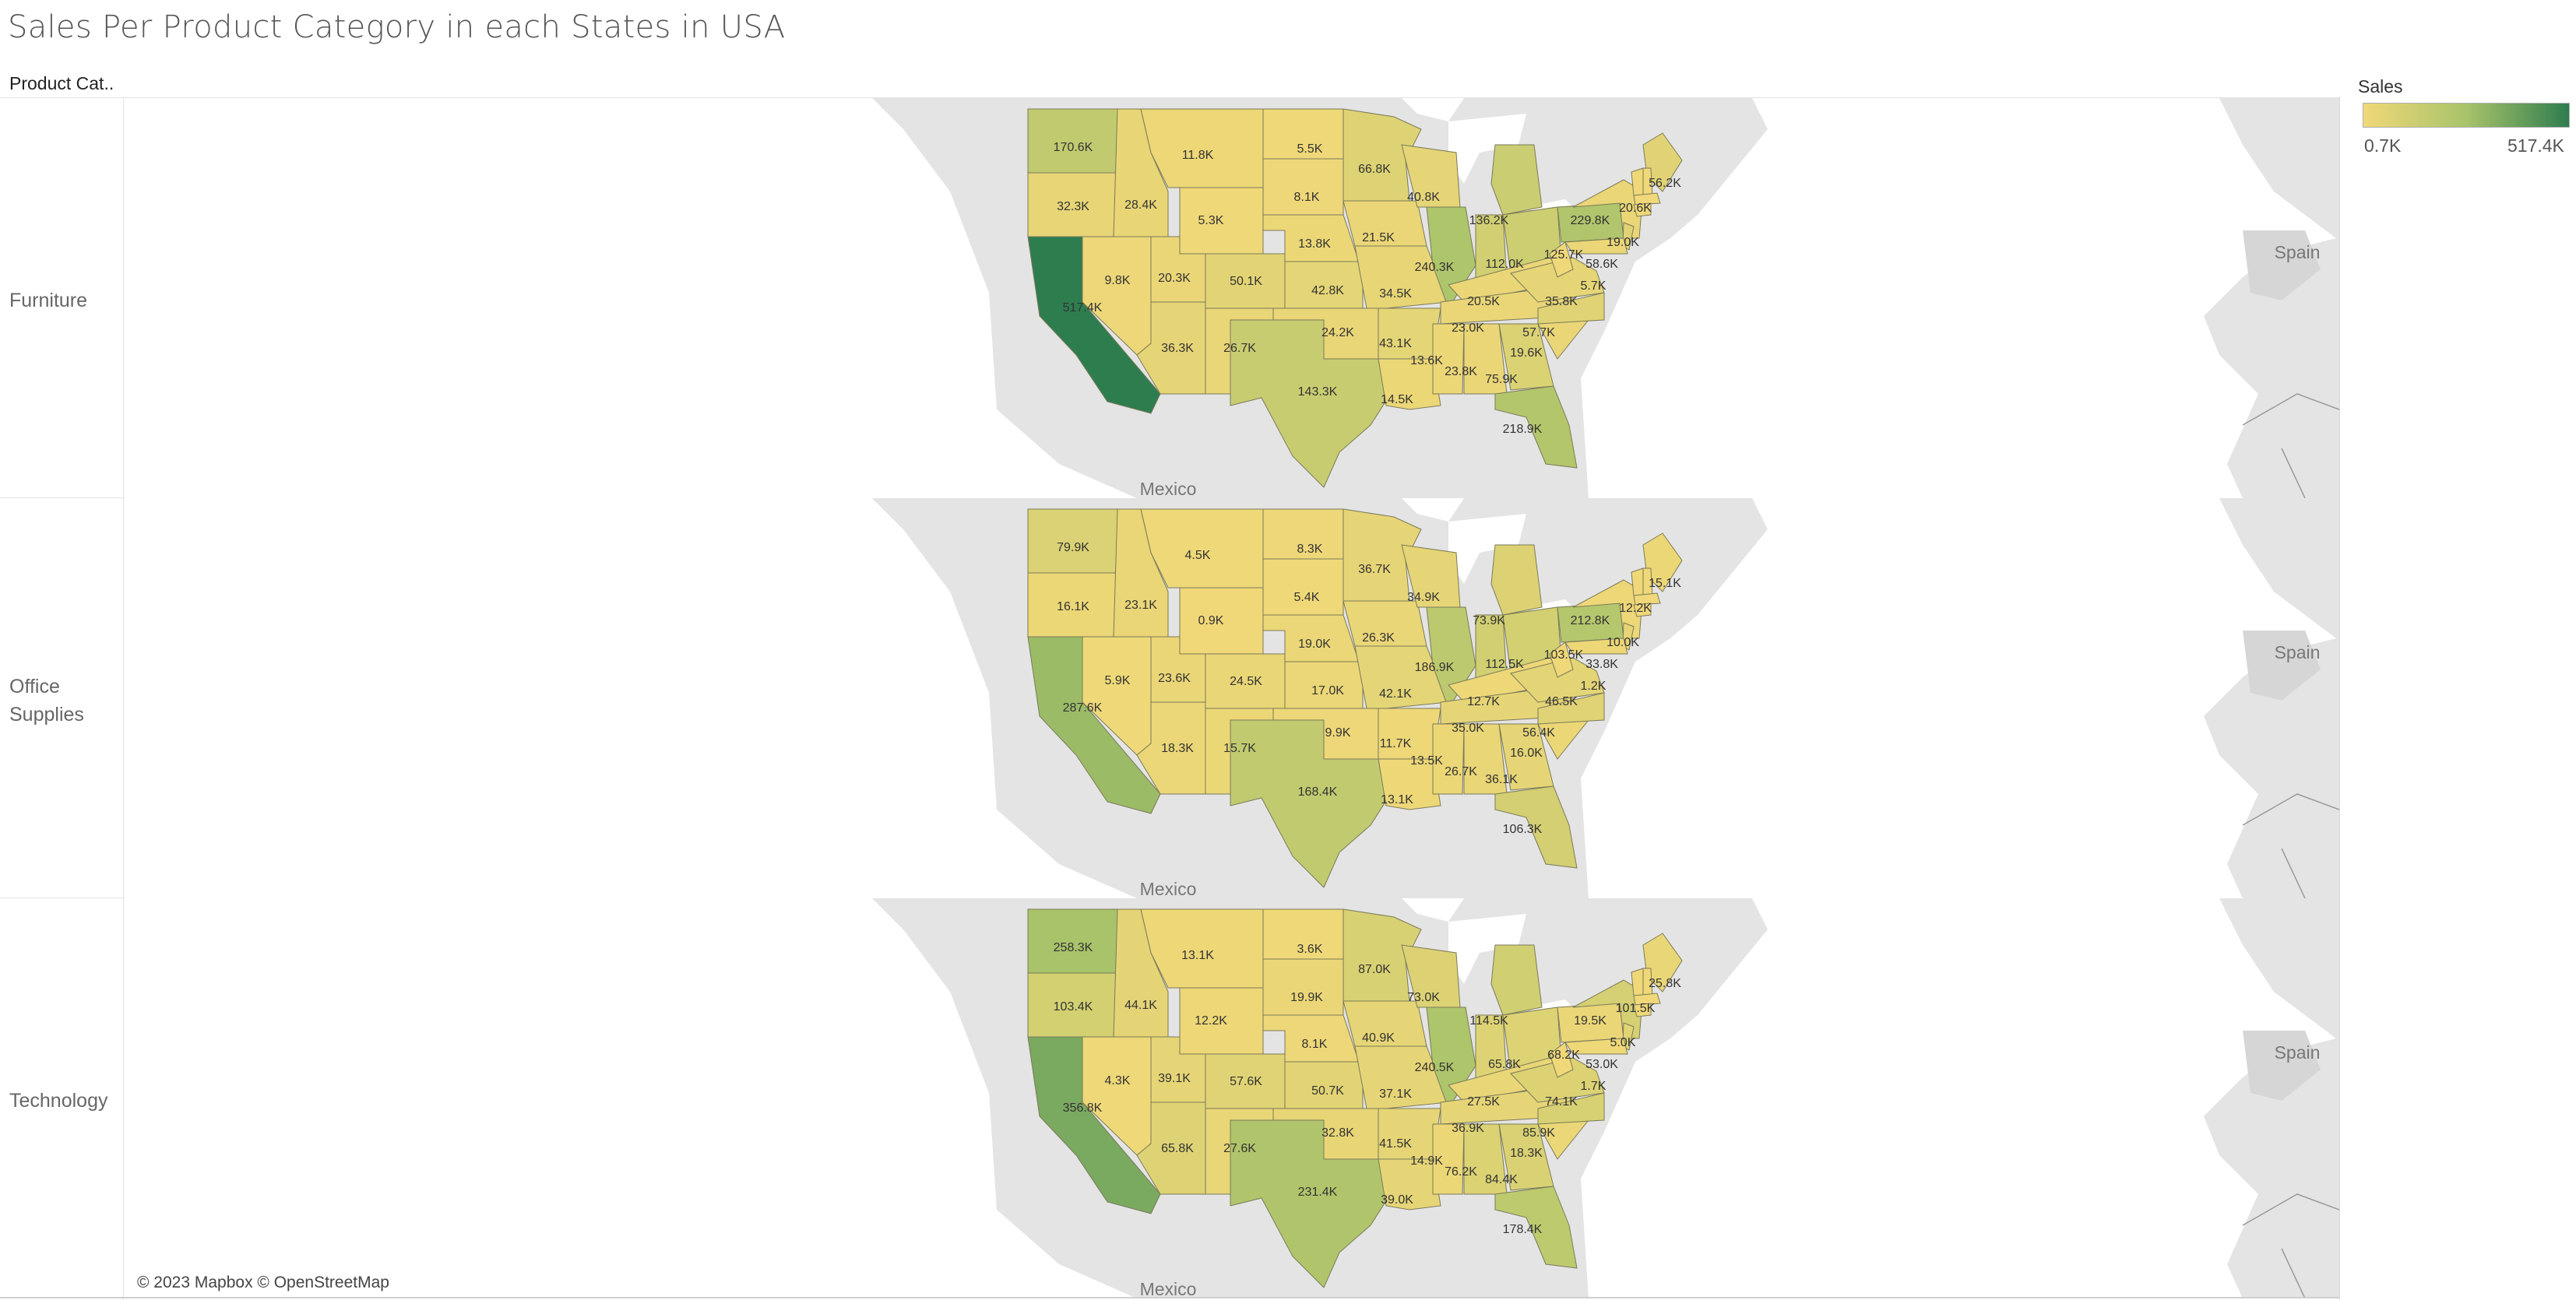 This screenshot has width=2576, height=1300. What do you see at coordinates (1073, 607) in the screenshot?
I see `sales-label-or: 16.1K` at bounding box center [1073, 607].